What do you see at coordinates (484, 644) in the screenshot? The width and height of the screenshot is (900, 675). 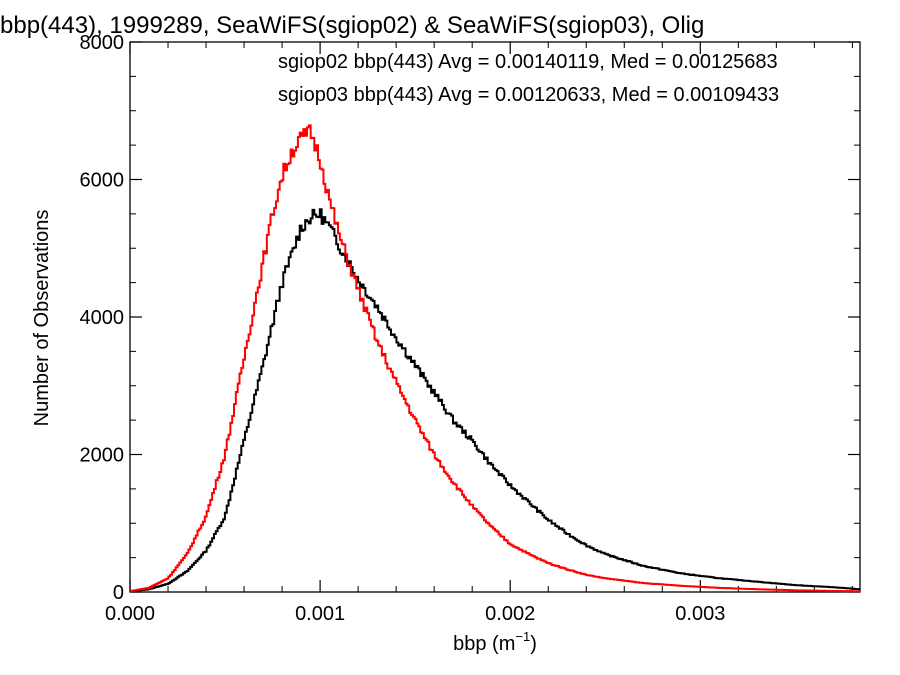 I see `x-axis-label-main: bbp (m` at bounding box center [484, 644].